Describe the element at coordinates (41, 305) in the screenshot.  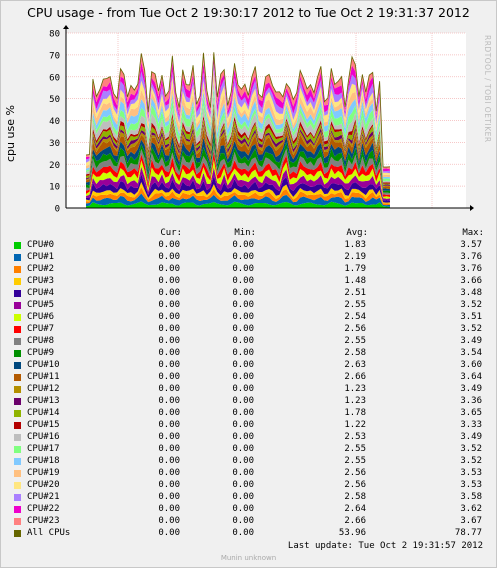
I see `legend-label: CPU#5` at that location.